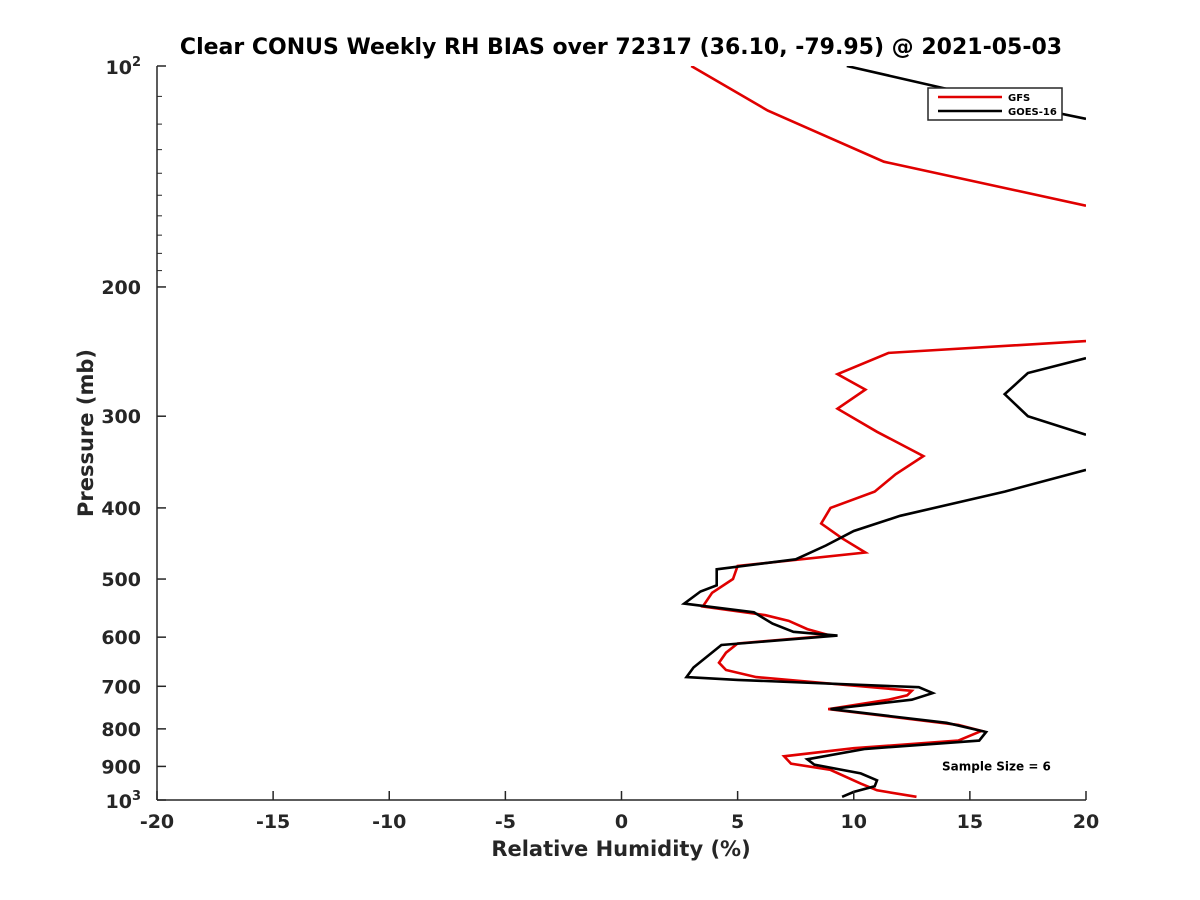 This screenshot has height=900, width=1200. Describe the element at coordinates (86, 433) in the screenshot. I see `y-axis-title: Pressure (mb)` at that location.